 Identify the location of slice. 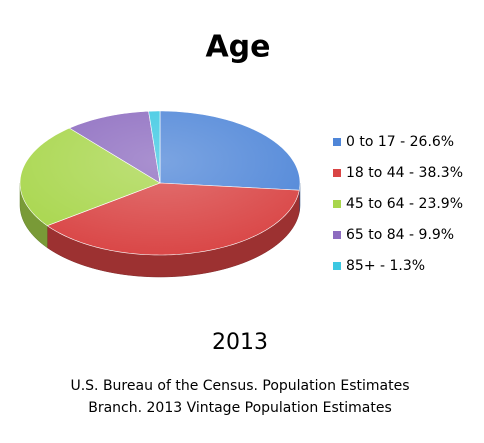
(230, 150).